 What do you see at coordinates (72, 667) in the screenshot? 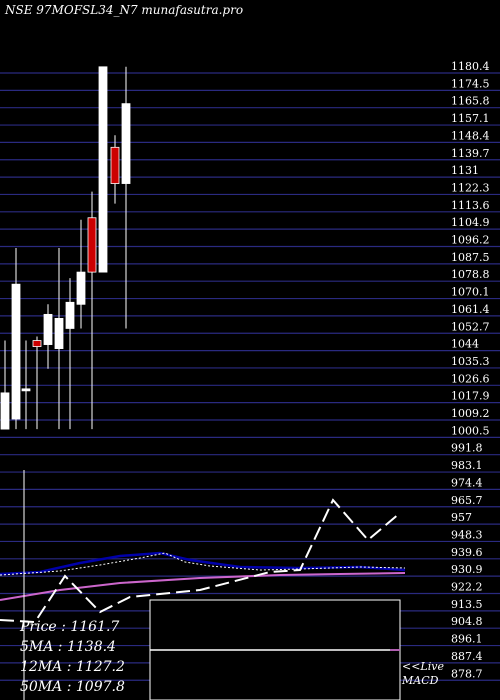
I see `ma12-readout: 12MA : 1127.2` at bounding box center [72, 667].